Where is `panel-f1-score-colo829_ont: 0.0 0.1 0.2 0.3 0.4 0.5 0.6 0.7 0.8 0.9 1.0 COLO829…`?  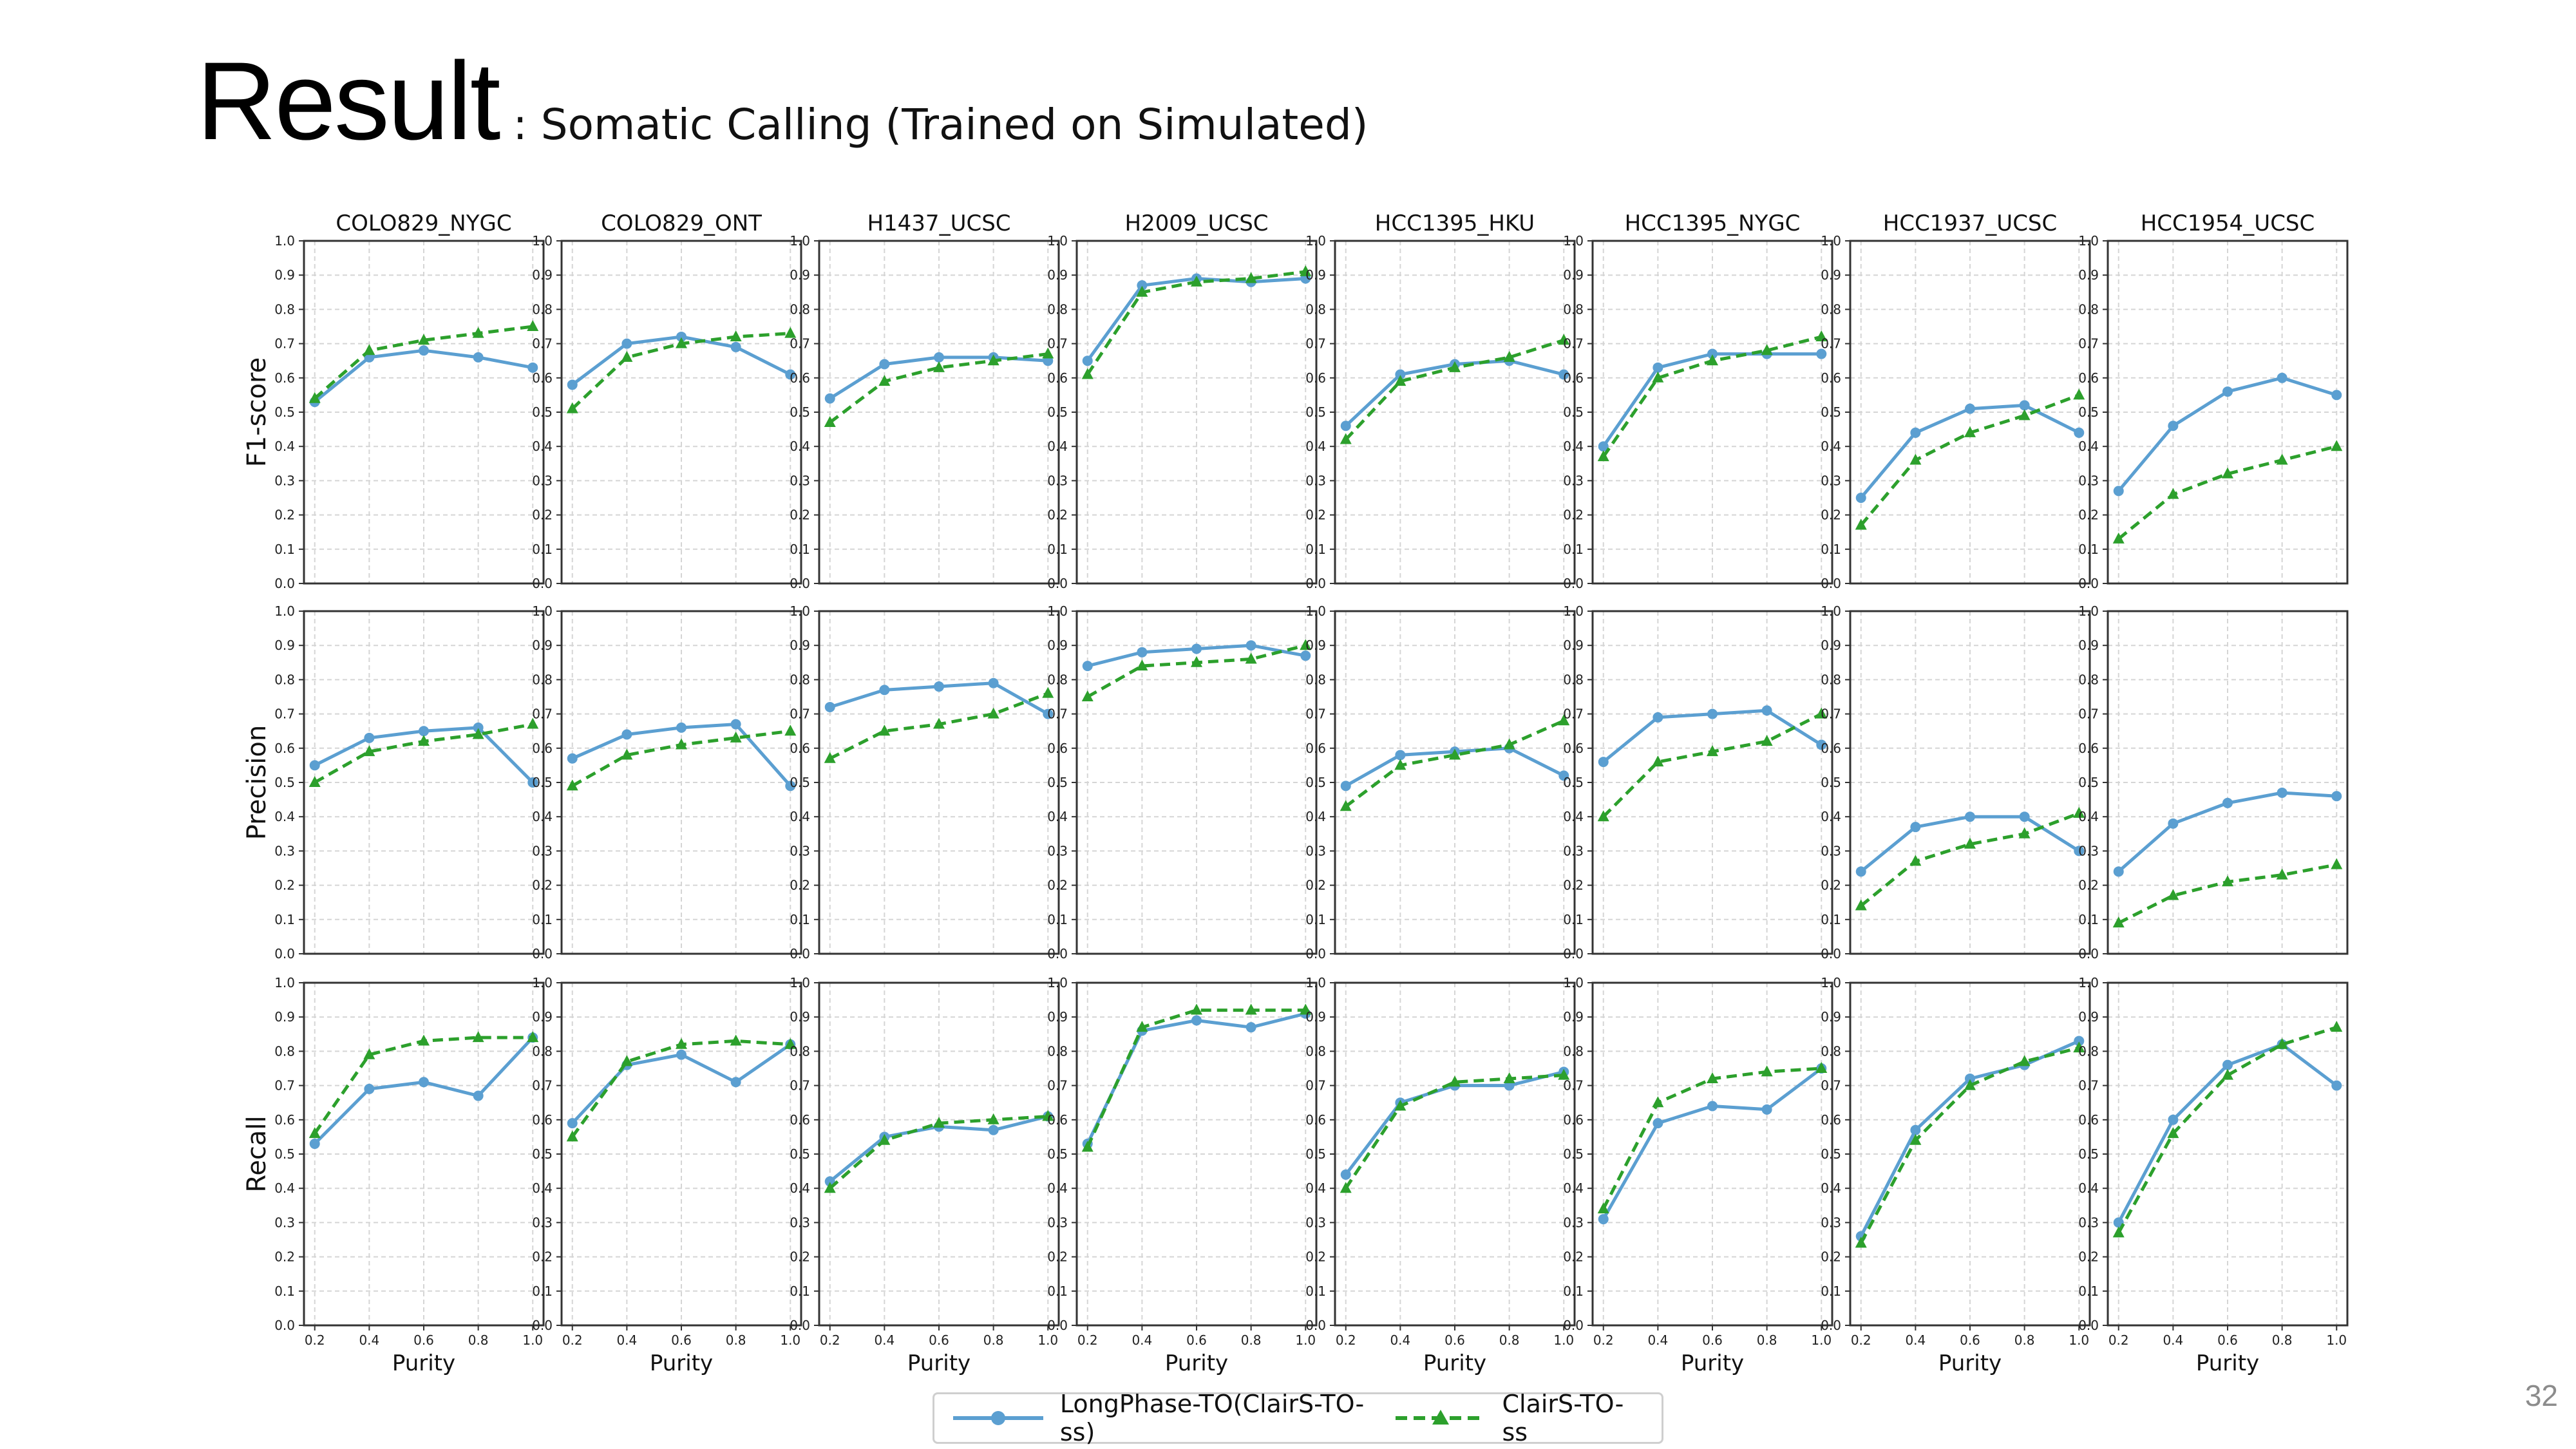 panel-f1-score-colo829_ont: 0.0 0.1 0.2 0.3 0.4 0.5 0.6 0.7 0.8 0.9 1.0 COLO829… is located at coordinates (667, 401).